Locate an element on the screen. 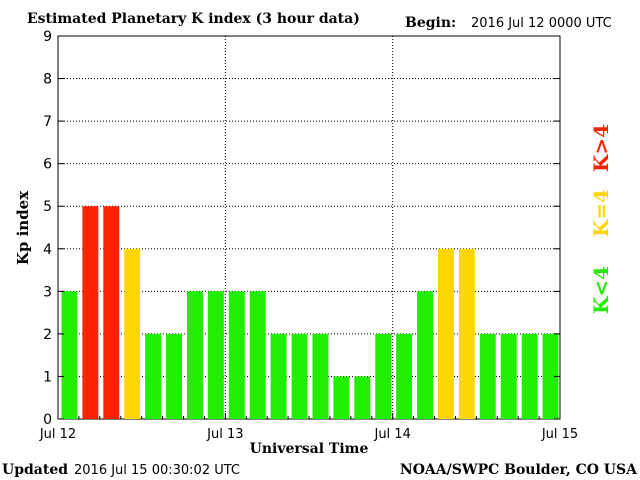 The height and width of the screenshot is (480, 640). legend-entry: K<4 is located at coordinates (601, 290).